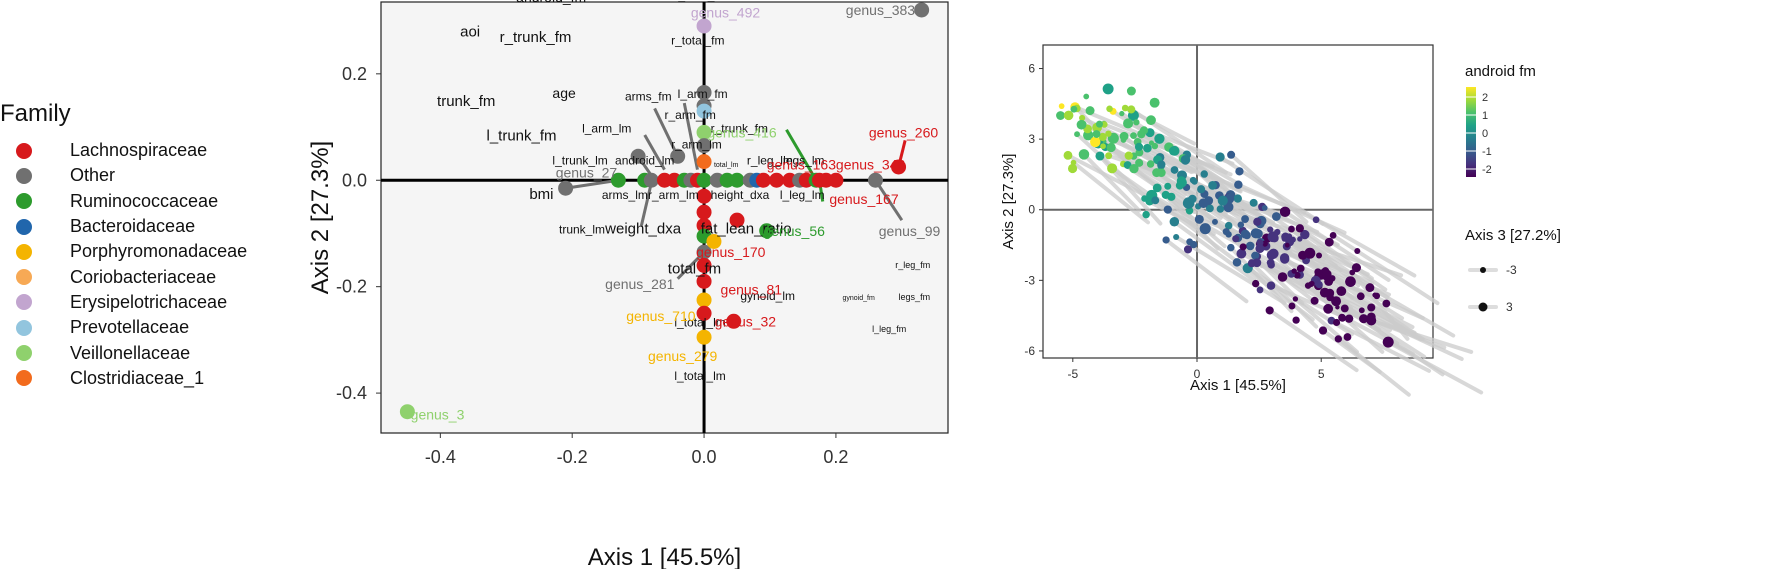  What do you see at coordinates (881, 10) in the screenshot?
I see `genus-label: genus_383` at bounding box center [881, 10].